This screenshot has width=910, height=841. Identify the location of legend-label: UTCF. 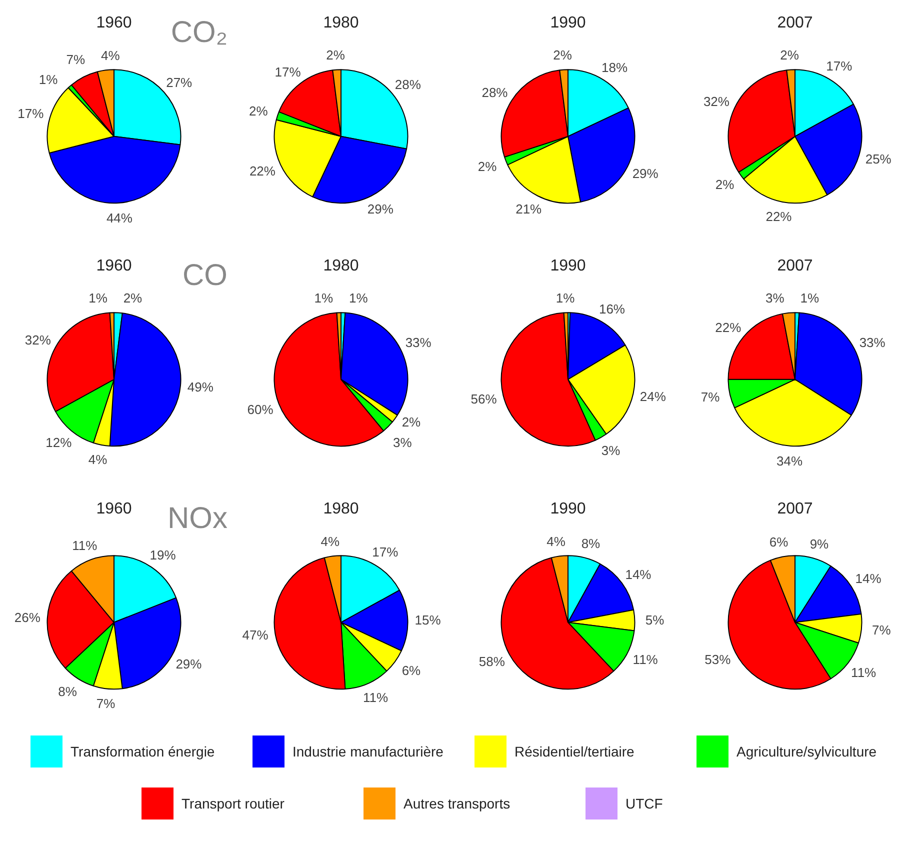
(644, 804).